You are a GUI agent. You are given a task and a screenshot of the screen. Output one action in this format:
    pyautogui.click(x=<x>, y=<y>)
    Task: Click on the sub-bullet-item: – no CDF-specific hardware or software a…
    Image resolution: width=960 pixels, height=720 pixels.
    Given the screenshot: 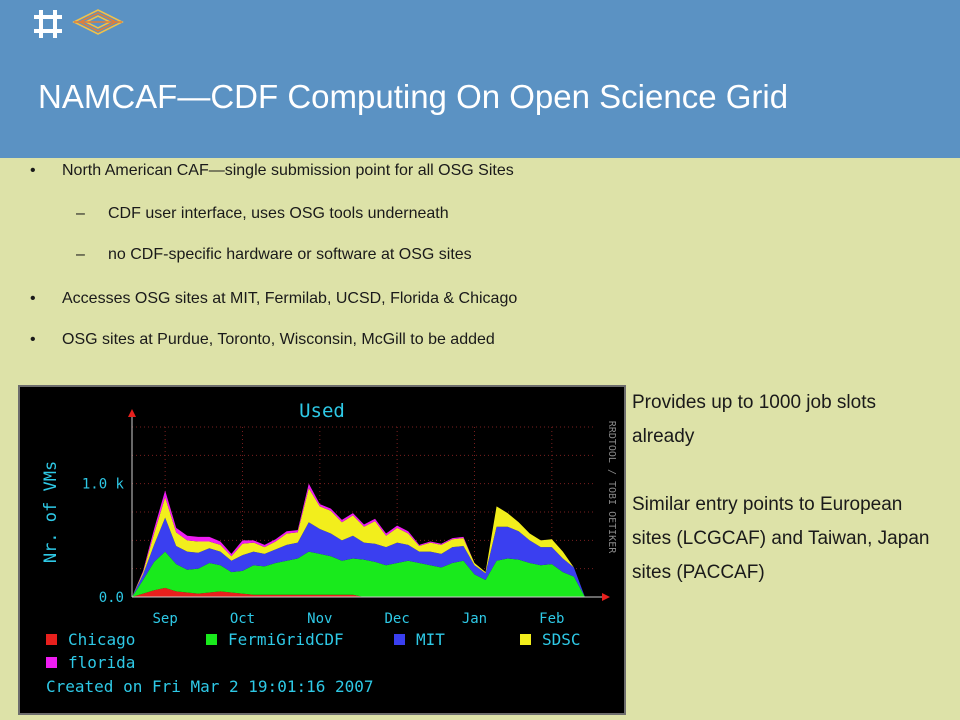 What is the action you would take?
    pyautogui.click(x=480, y=255)
    